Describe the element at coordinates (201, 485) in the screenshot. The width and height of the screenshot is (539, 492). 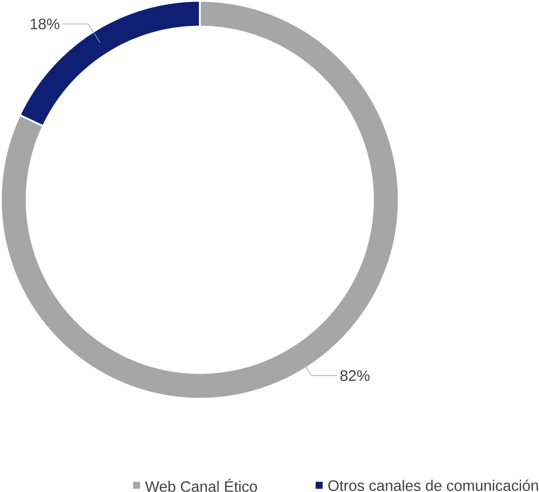
I see `legend-label: Web Canal Ético` at that location.